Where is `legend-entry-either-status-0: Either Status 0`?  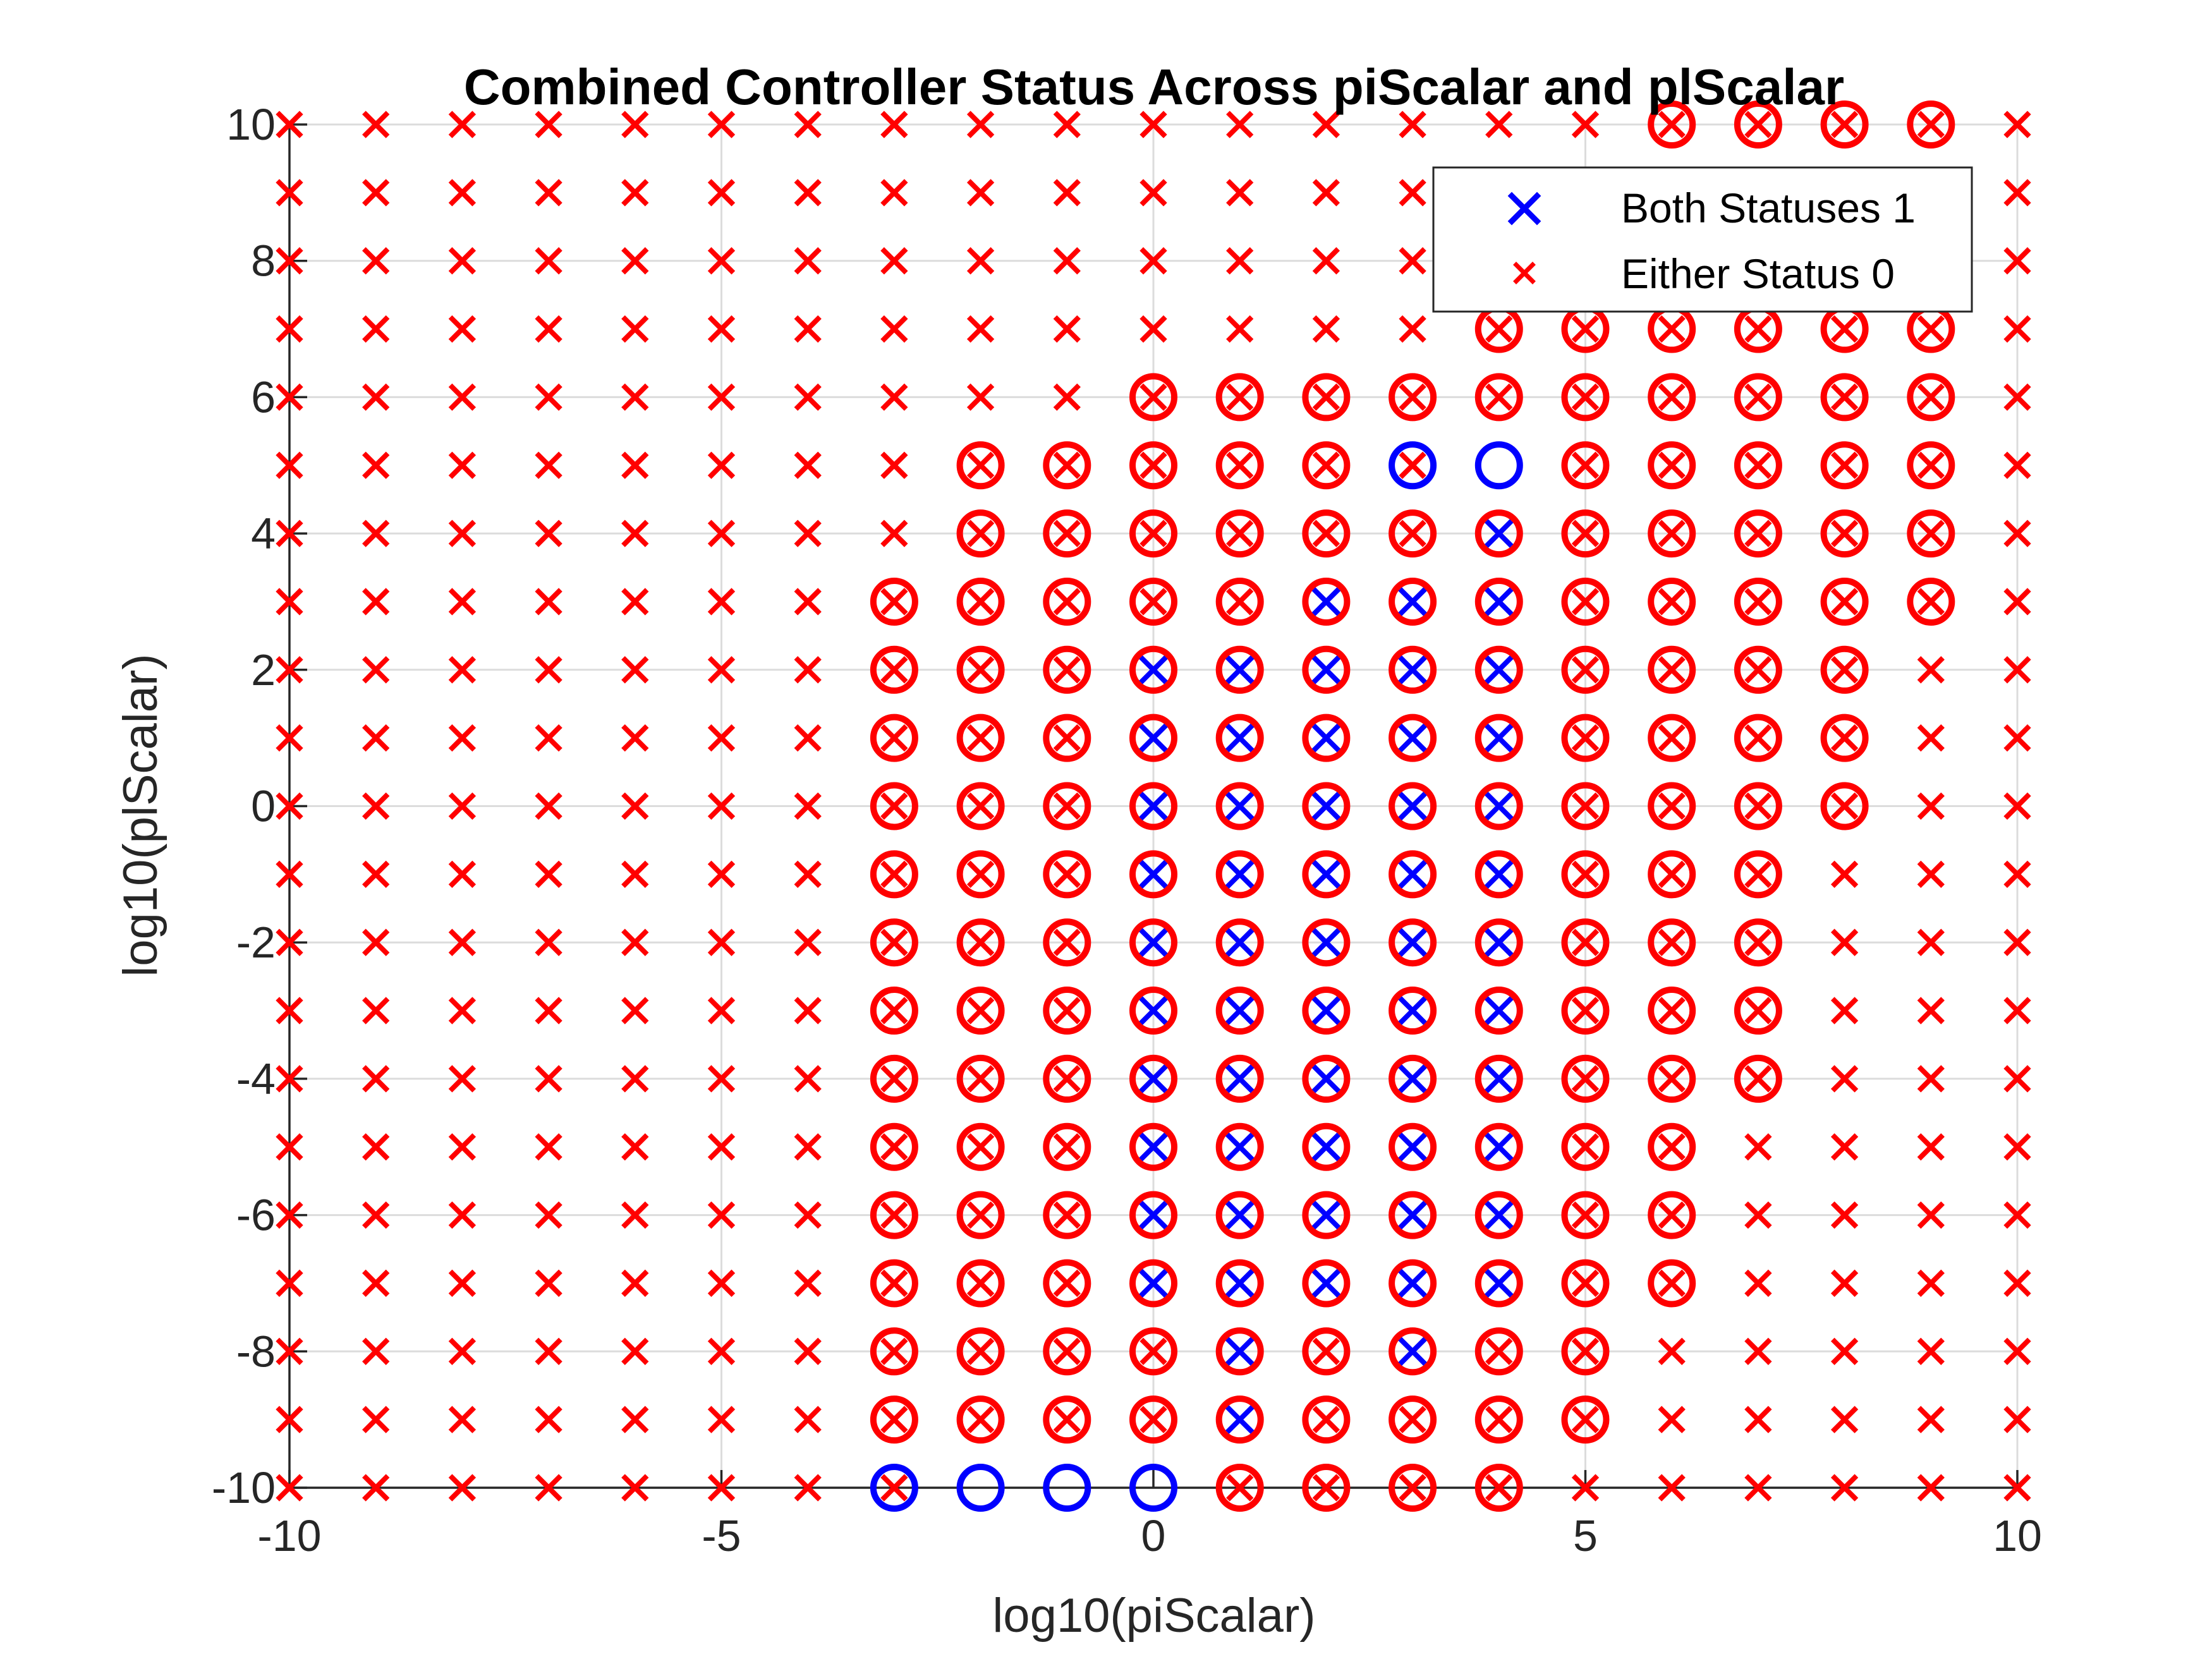
legend-entry-either-status-0: Either Status 0 is located at coordinates (1758, 273).